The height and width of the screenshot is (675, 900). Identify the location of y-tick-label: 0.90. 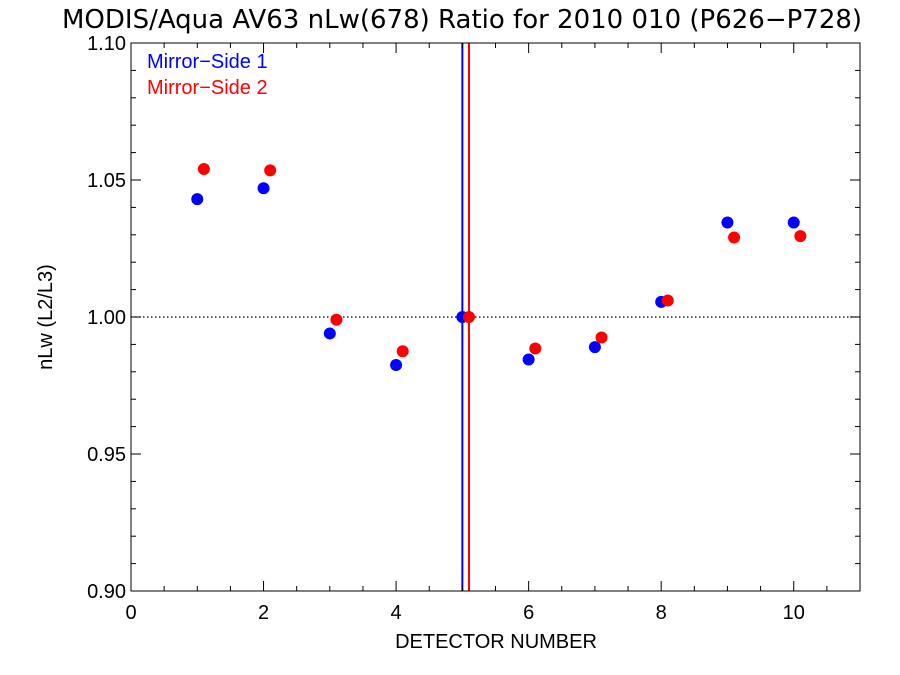
(106, 592).